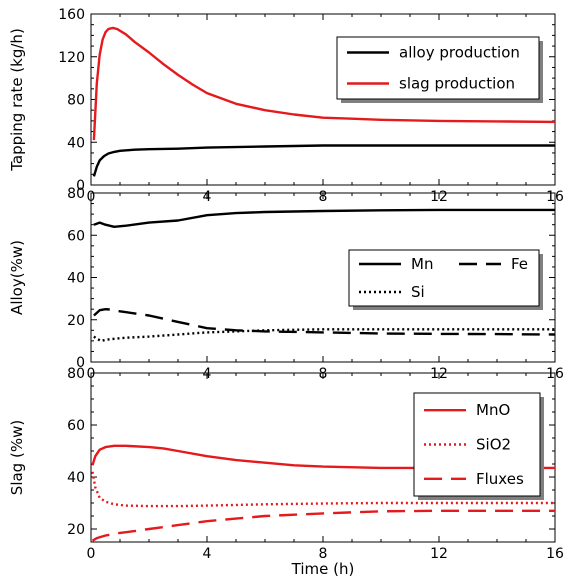 This screenshot has height=588, width=579. I want to click on series-line-mno, so click(323, 457).